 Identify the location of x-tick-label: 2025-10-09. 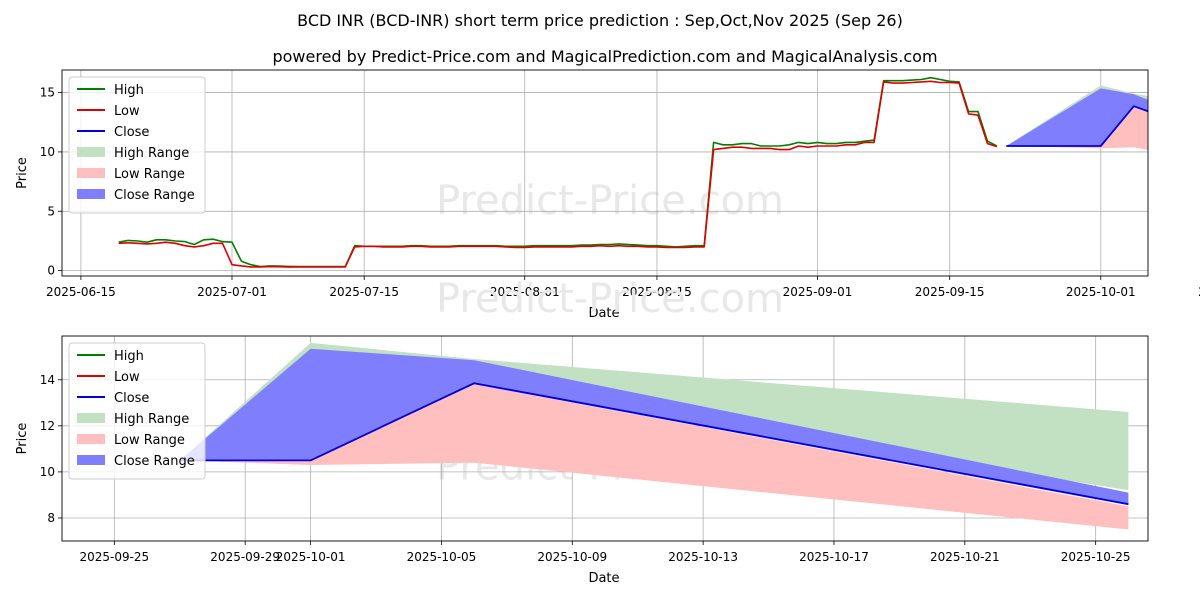
(572, 557).